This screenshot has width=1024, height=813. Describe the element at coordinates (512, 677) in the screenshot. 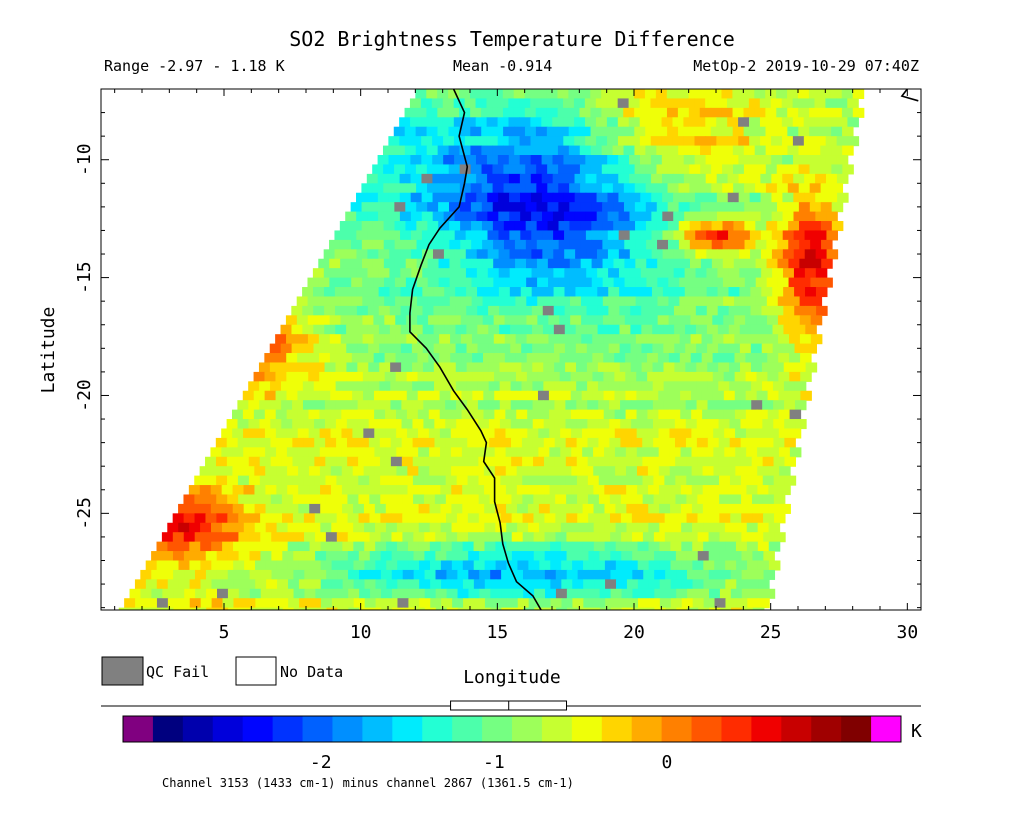

I see `x-axis-label: Longitude` at that location.